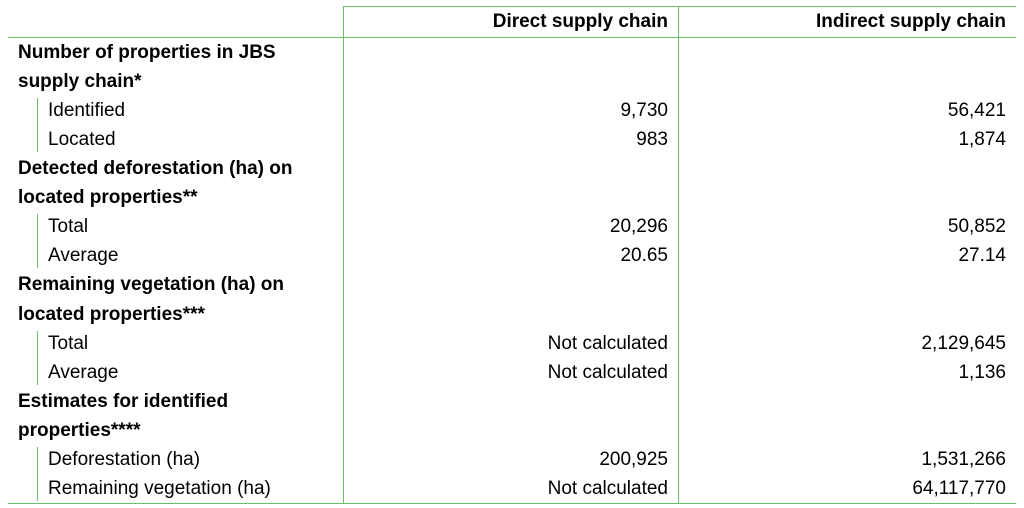 Image resolution: width=1024 pixels, height=508 pixels. Describe the element at coordinates (512, 37) in the screenshot. I see `rule-header` at that location.